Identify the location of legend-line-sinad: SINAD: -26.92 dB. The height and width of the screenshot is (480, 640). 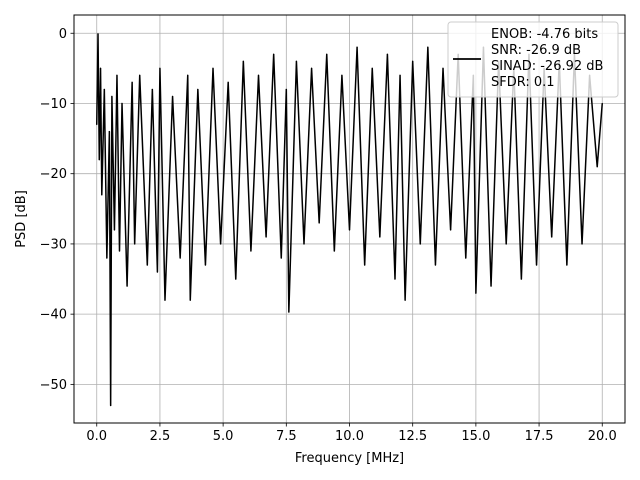
(547, 66).